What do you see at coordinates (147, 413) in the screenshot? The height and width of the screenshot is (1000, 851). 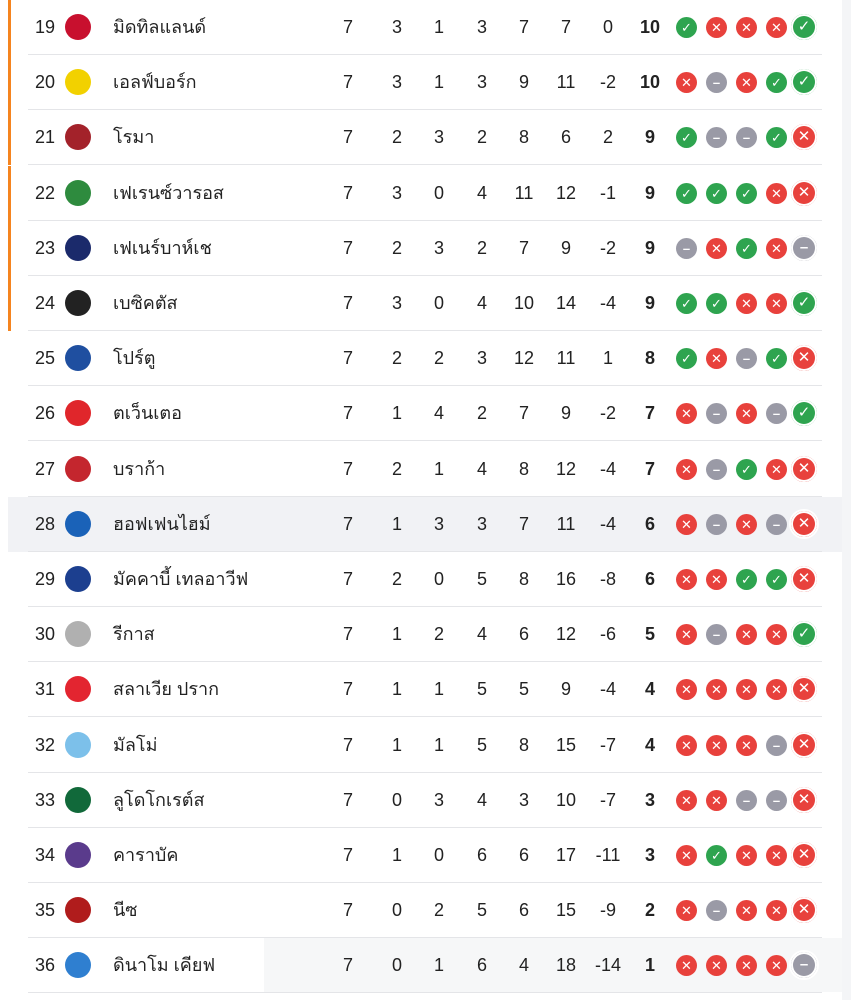 I see `team-name: ตเว็นเตอ` at bounding box center [147, 413].